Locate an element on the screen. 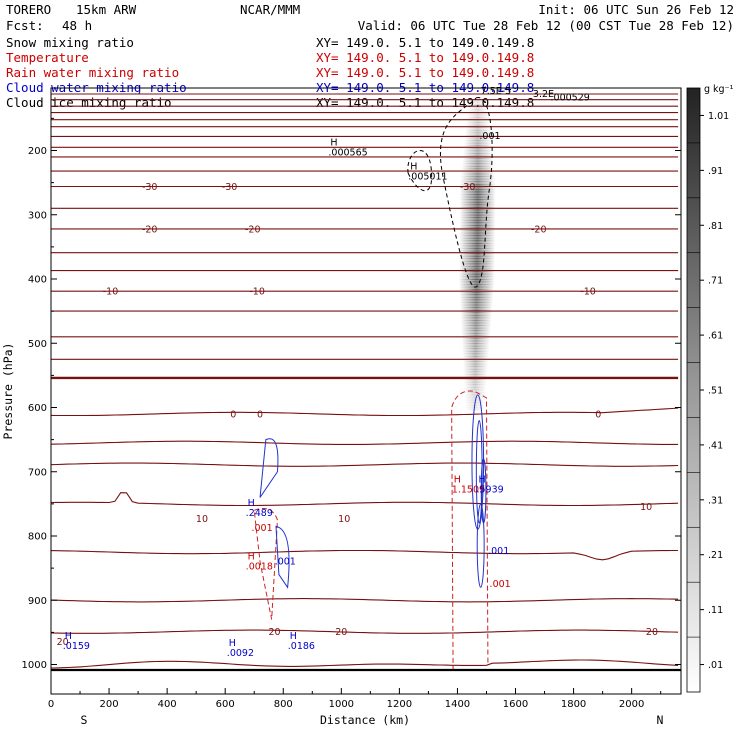 Image resolution: width=740 pixels, height=740 pixels. maximum-value: .000529 is located at coordinates (570, 97).